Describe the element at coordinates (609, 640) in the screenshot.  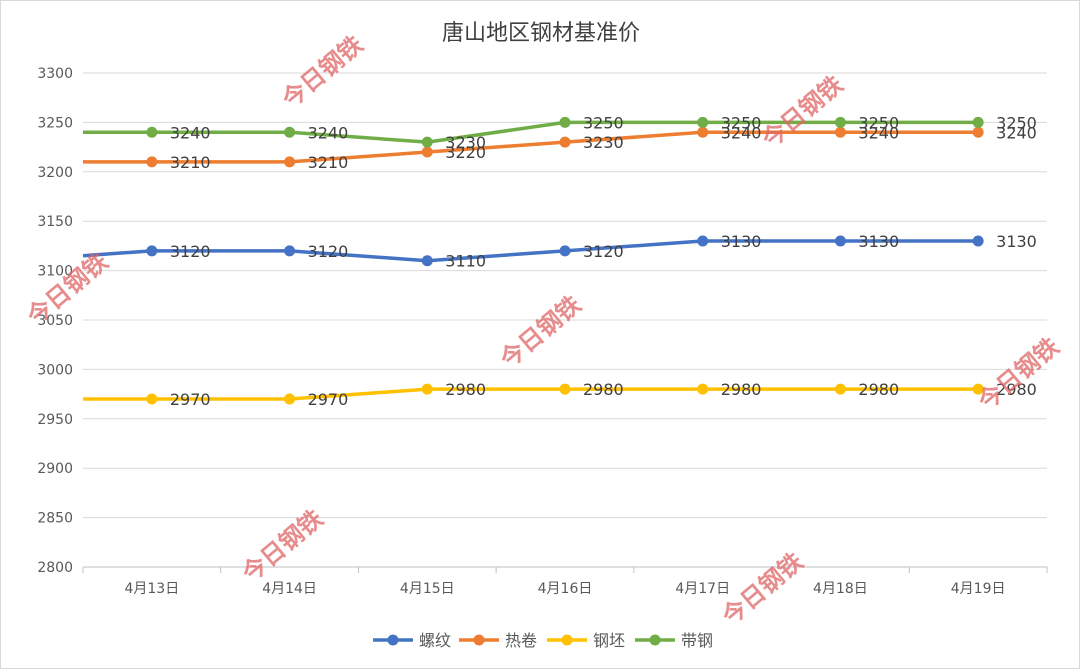
I see `legend-label: 钢坯` at that location.